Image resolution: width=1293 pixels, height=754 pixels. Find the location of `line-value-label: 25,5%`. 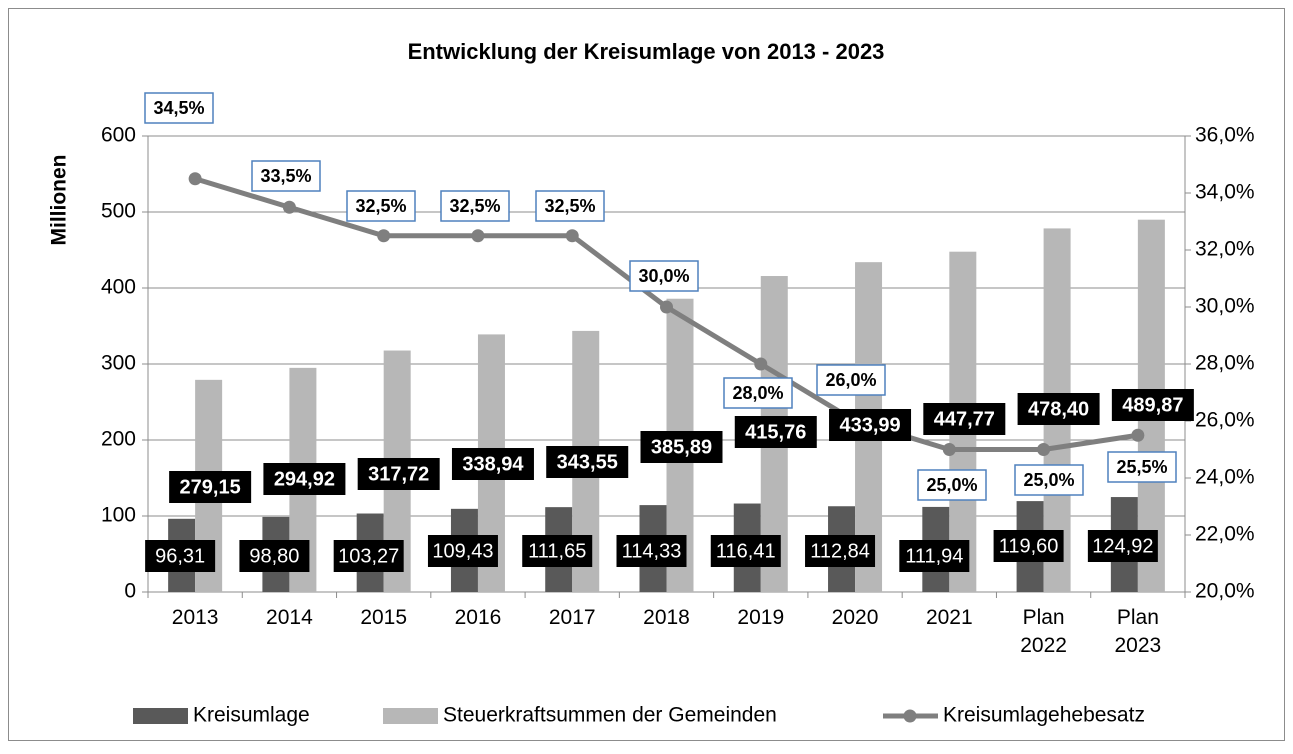

line-value-label: 25,5% is located at coordinates (1141, 467).